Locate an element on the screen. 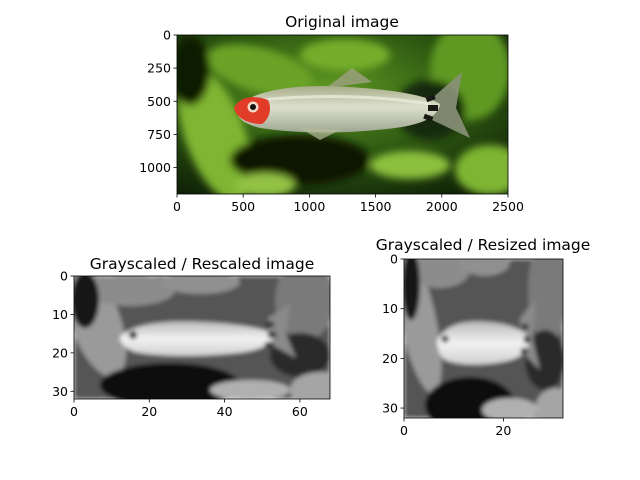  rescaled-image-title: Grayscaled / Rescaled image is located at coordinates (202, 264).